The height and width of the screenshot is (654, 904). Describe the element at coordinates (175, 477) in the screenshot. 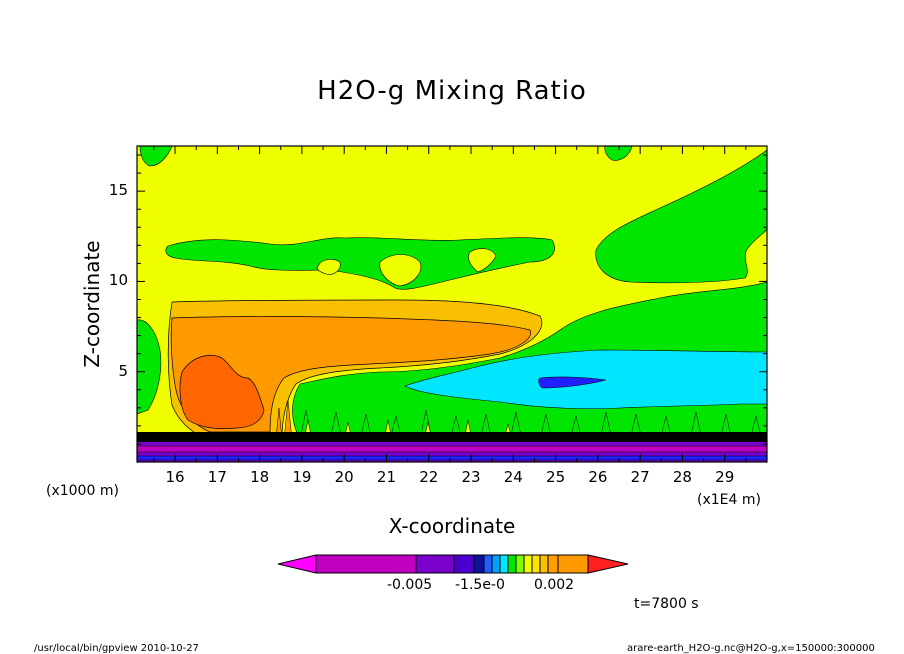

I see `x-tick-label: 16` at that location.